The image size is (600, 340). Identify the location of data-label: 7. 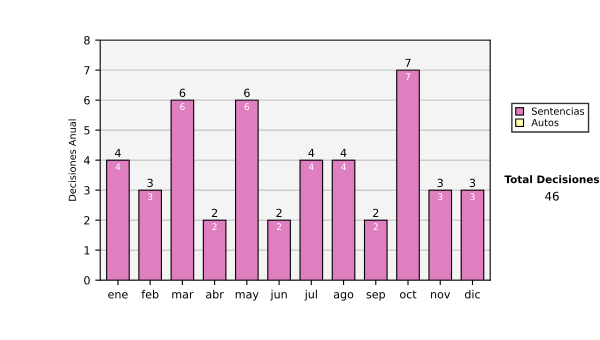
(408, 76).